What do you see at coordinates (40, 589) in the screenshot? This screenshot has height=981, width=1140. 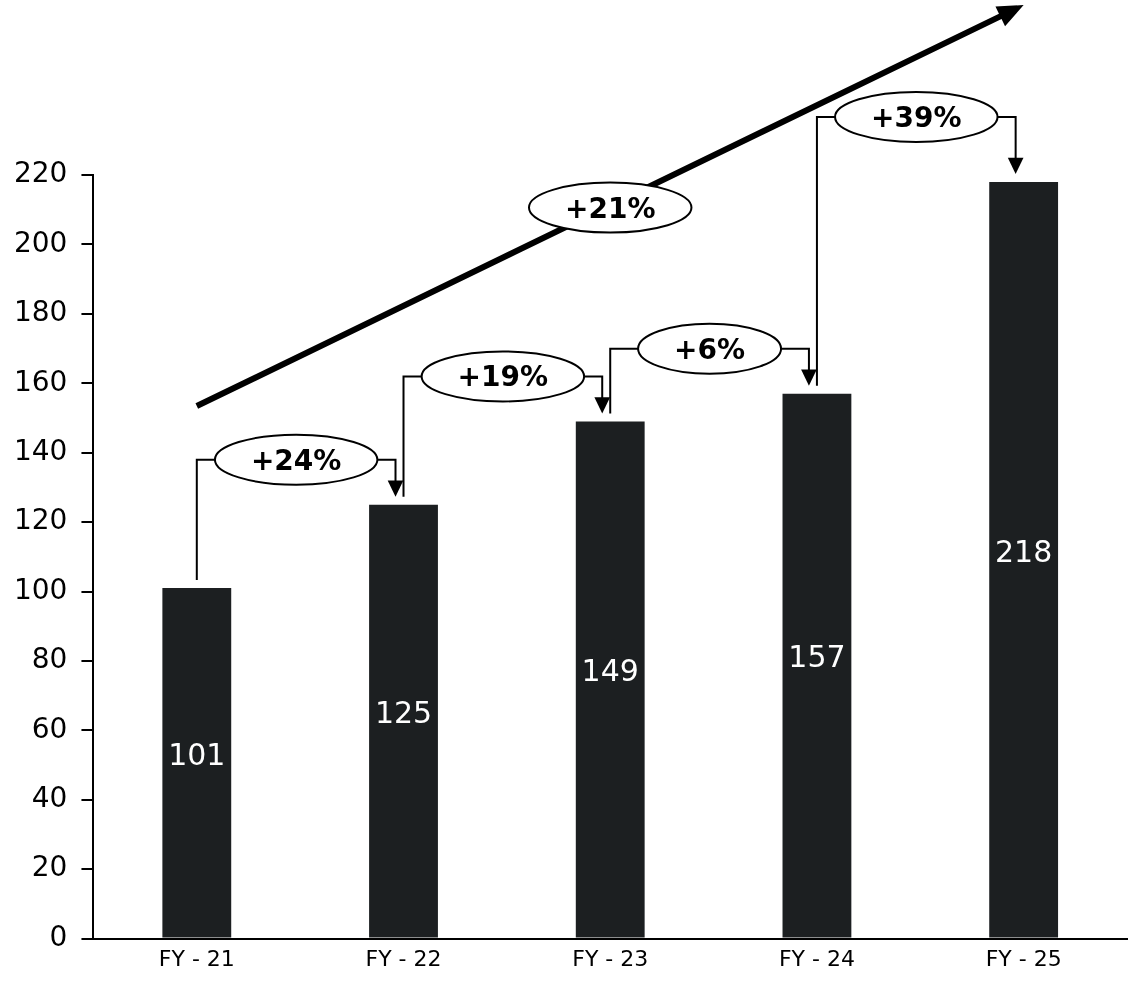 I see `y-tick-label: 100` at bounding box center [40, 589].